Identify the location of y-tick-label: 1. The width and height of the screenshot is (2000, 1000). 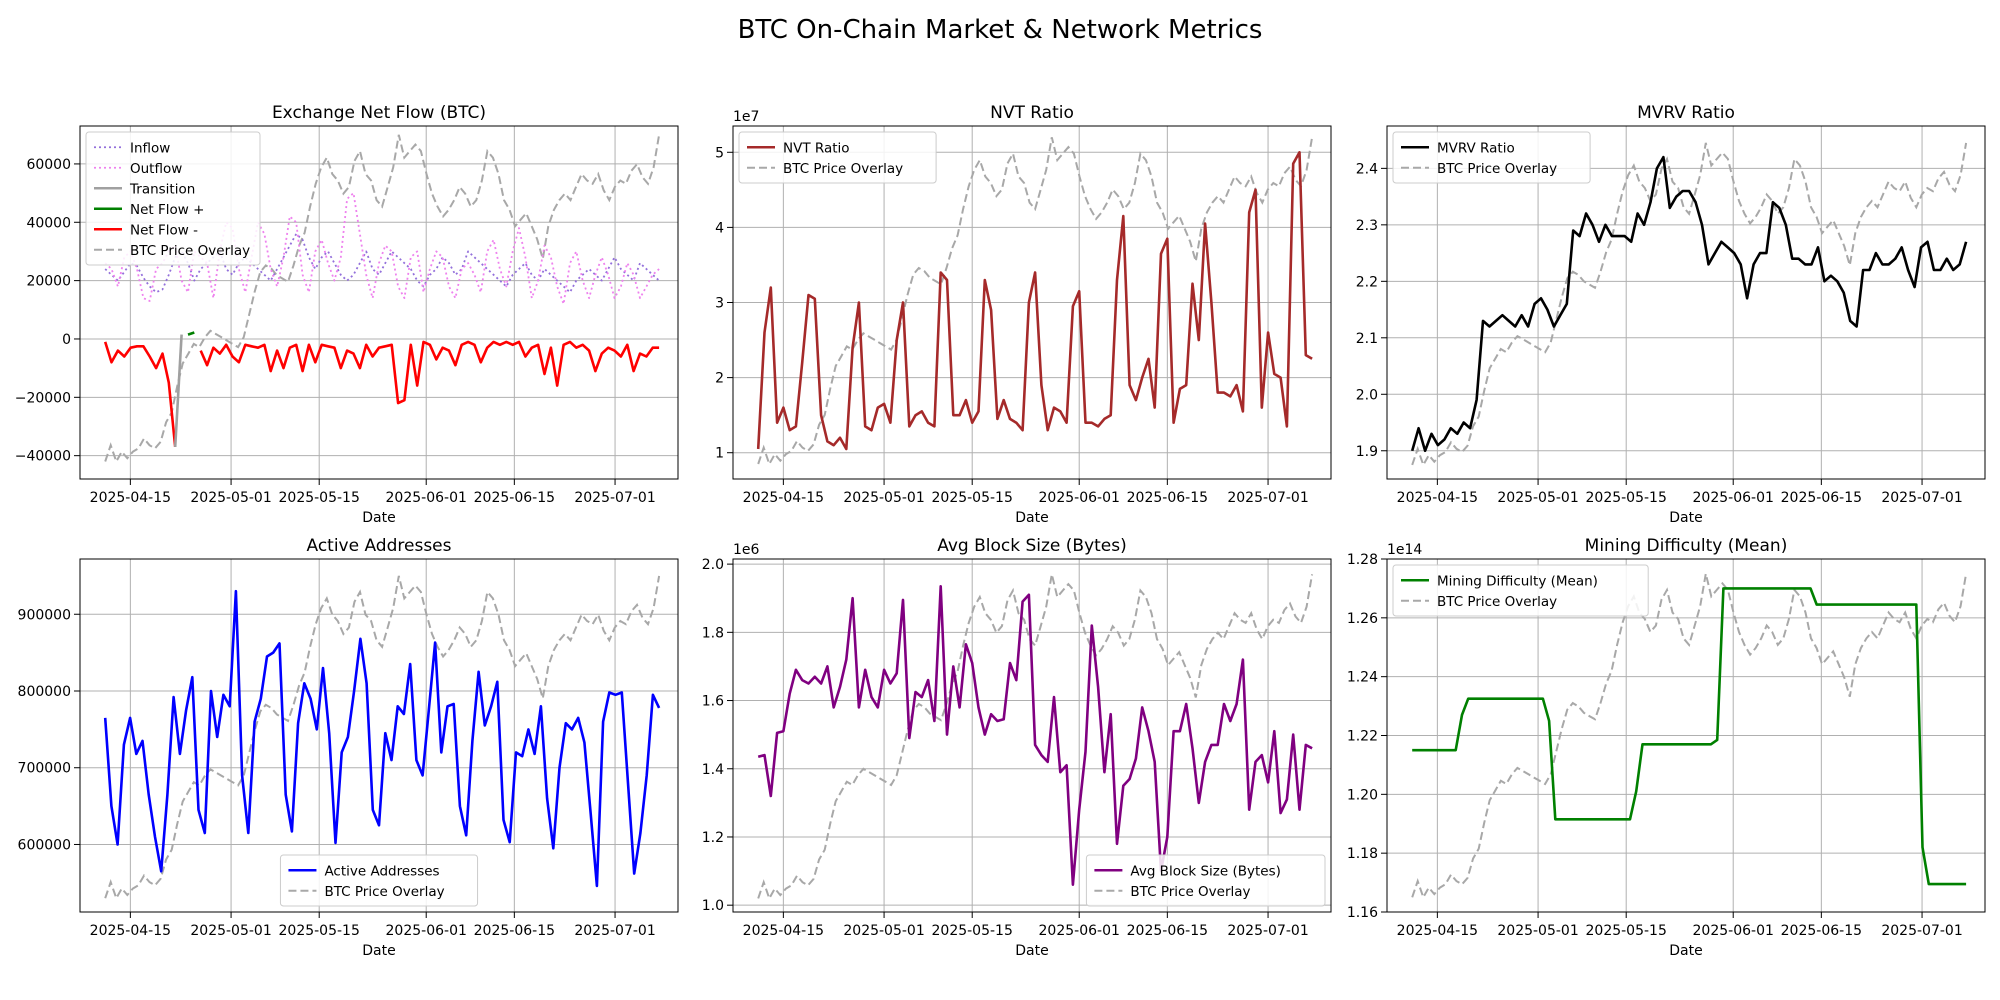
(719, 454).